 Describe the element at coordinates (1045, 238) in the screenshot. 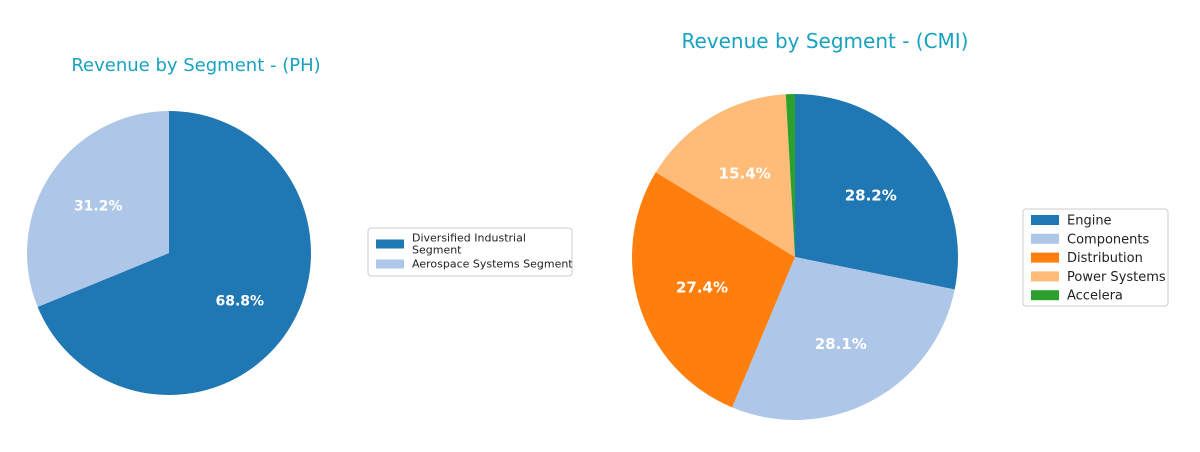

I see `legend-swatch-components` at that location.